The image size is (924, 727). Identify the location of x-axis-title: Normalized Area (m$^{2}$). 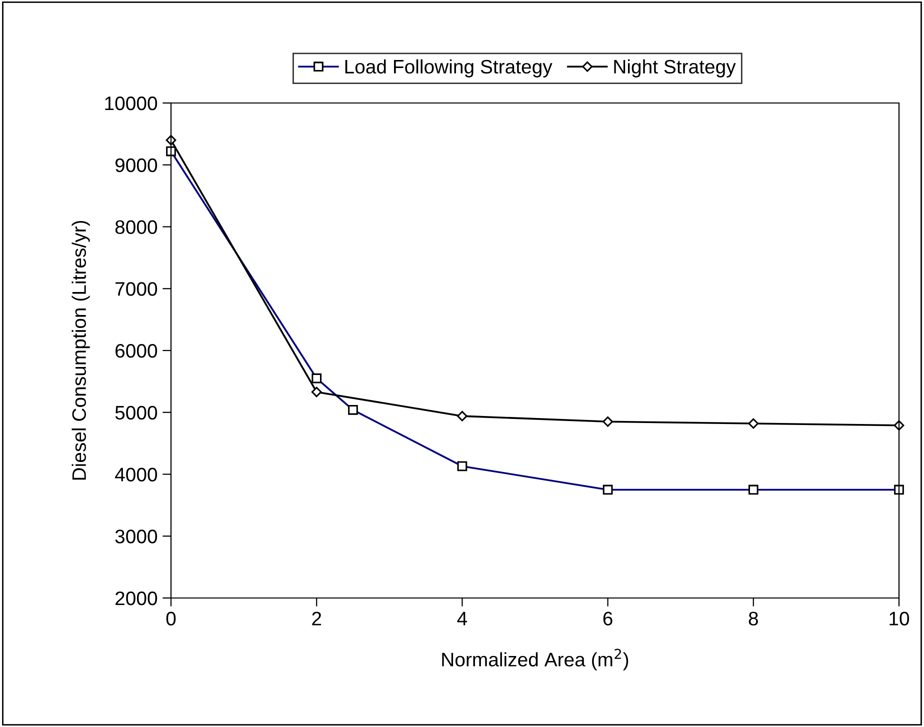
(535, 659).